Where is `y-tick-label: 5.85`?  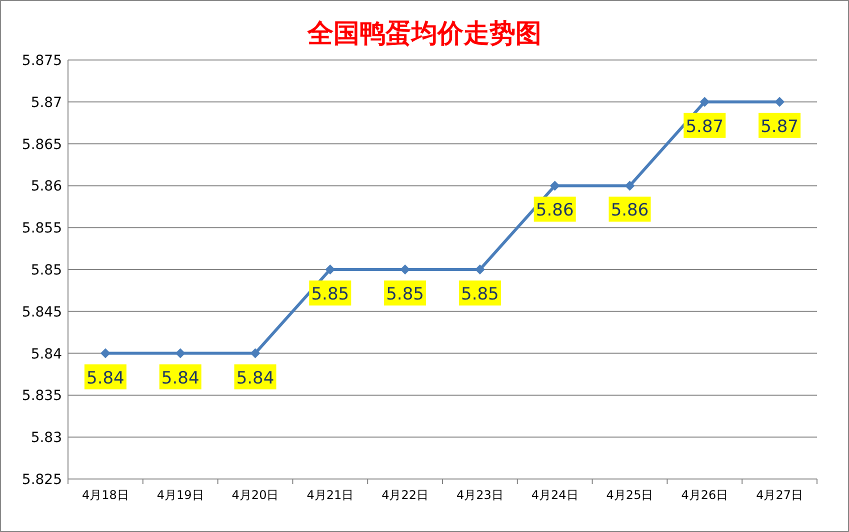
y-tick-label: 5.85 is located at coordinates (46, 270).